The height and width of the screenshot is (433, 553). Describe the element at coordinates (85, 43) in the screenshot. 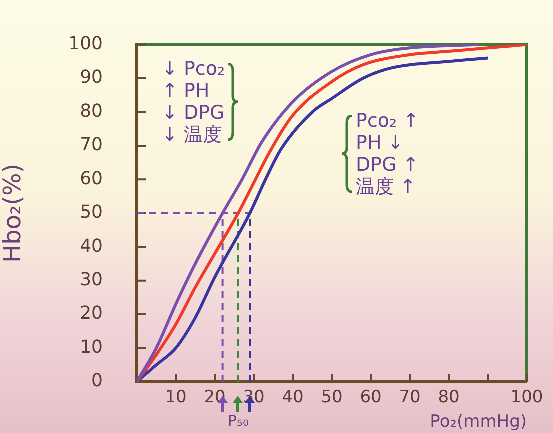

I see `y-tick-label: 100` at that location.